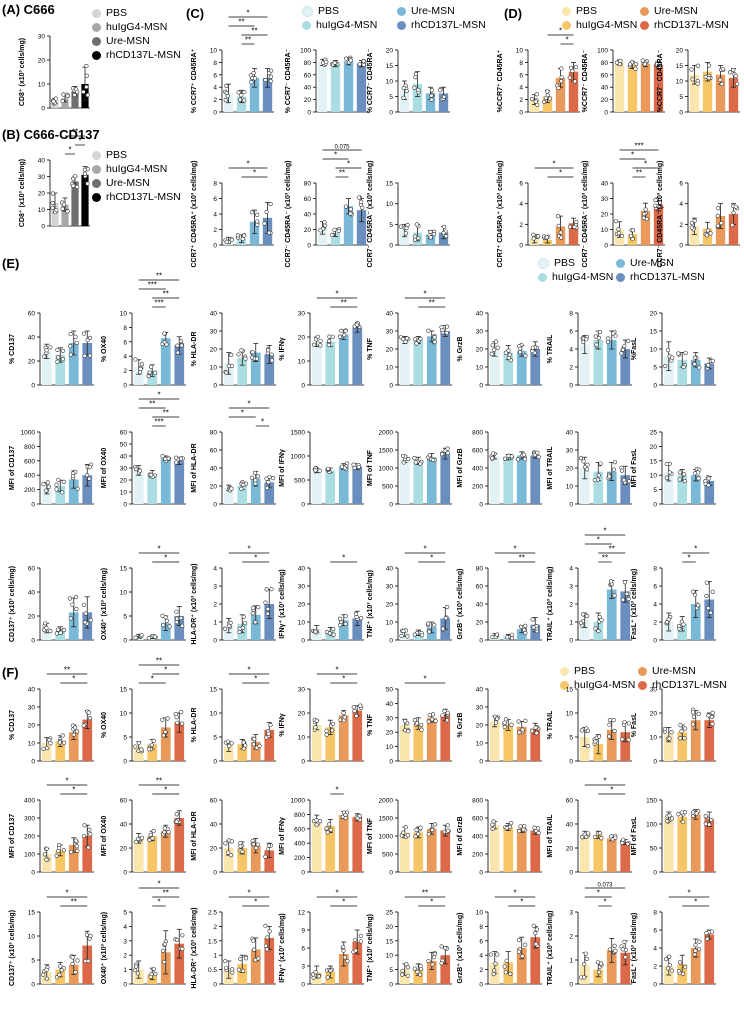 Image resolution: width=744 pixels, height=1029 pixels. What do you see at coordinates (680, 66) in the screenshot?
I see `y-tick-label: 15` at bounding box center [680, 66].